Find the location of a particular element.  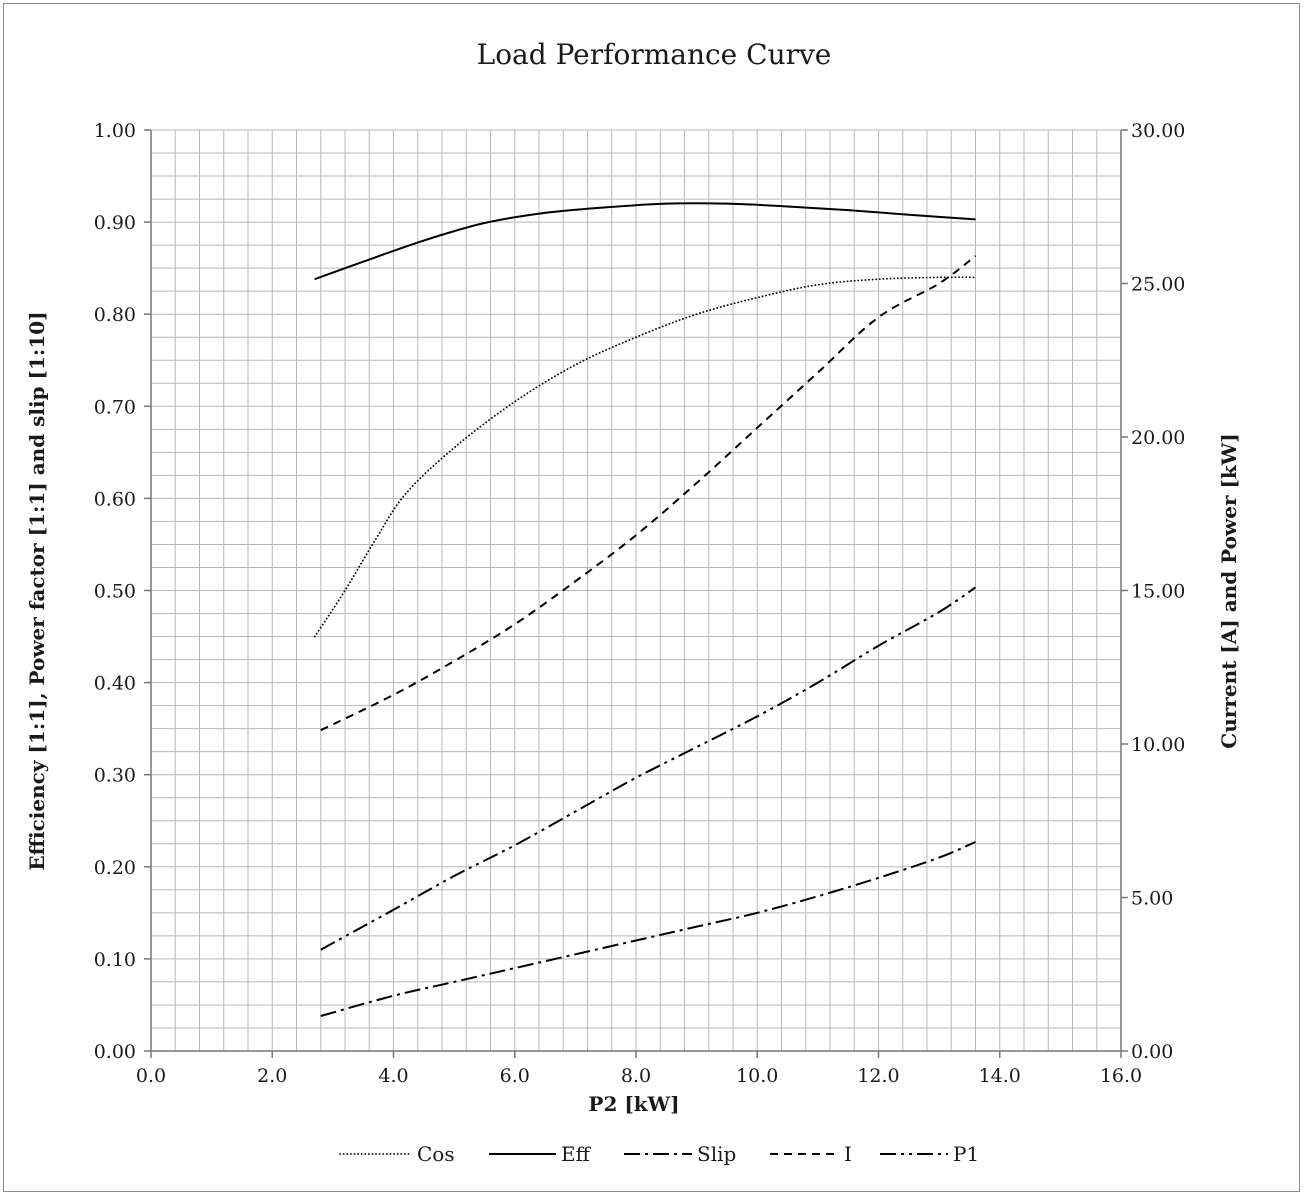

x-tick-label: 16.0 is located at coordinates (1121, 1076).